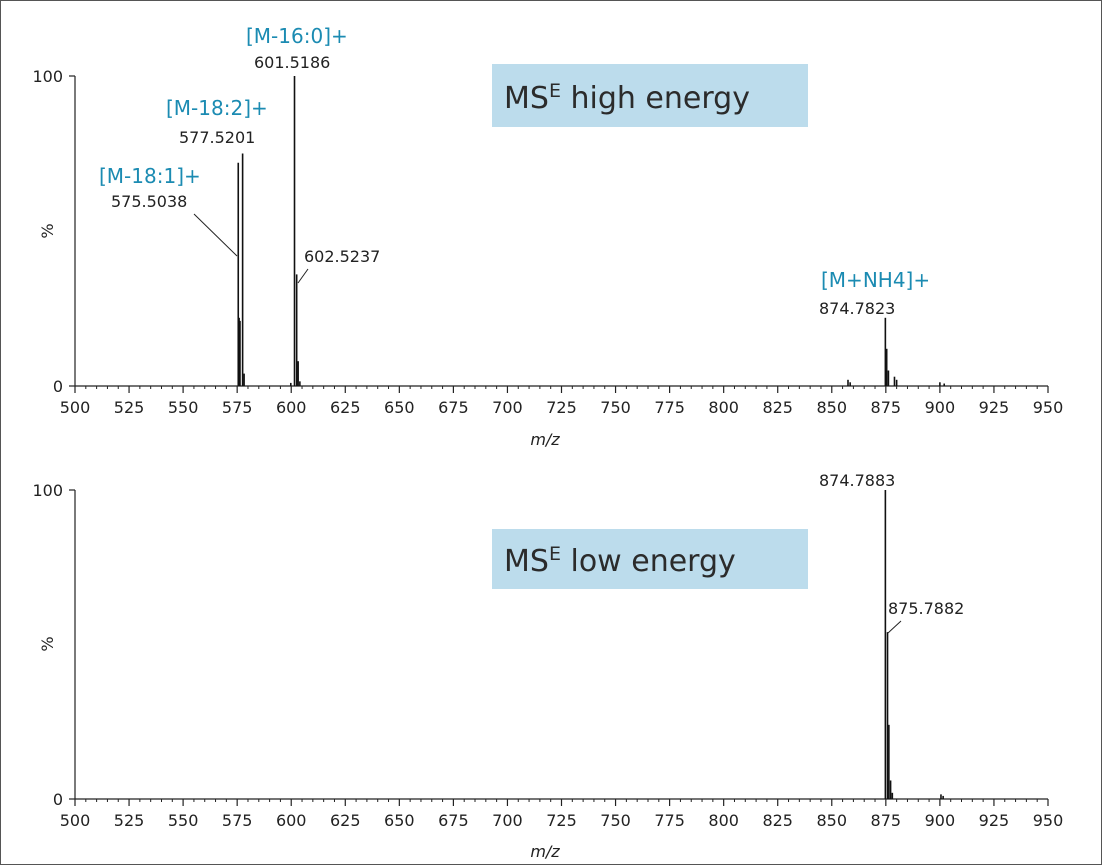 This screenshot has height=865, width=1102. Describe the element at coordinates (217, 137) in the screenshot. I see `peak-label-577: 577.5201` at that location.